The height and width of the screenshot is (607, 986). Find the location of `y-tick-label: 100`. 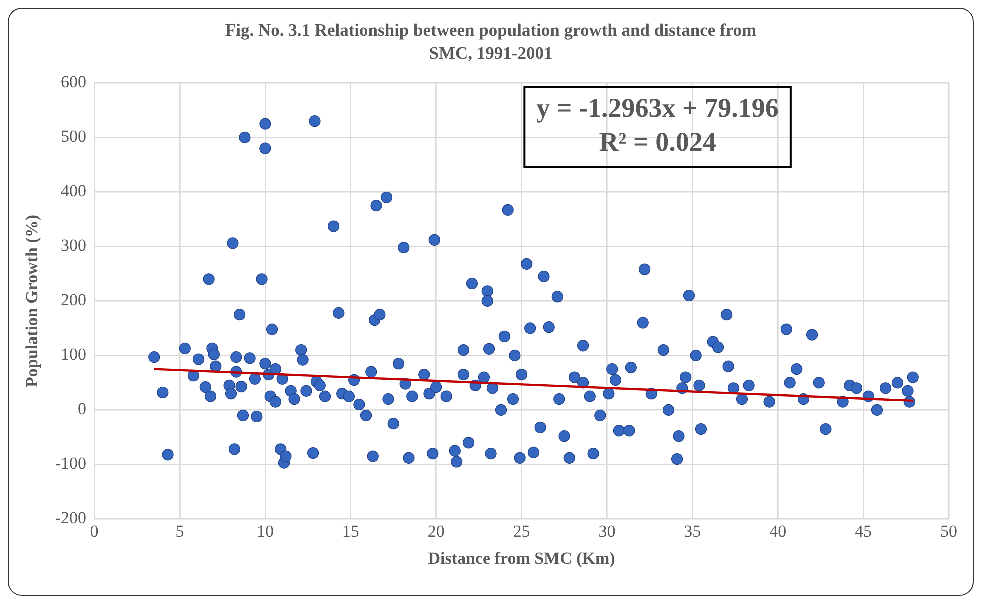

y-tick-label: 100 is located at coordinates (74, 354).